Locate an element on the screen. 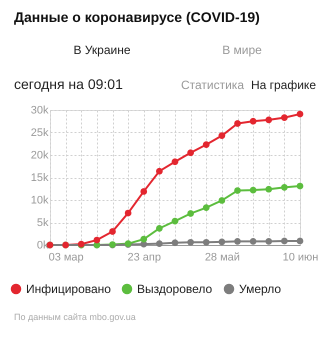  y-tick-label: 10k is located at coordinates (39, 200).